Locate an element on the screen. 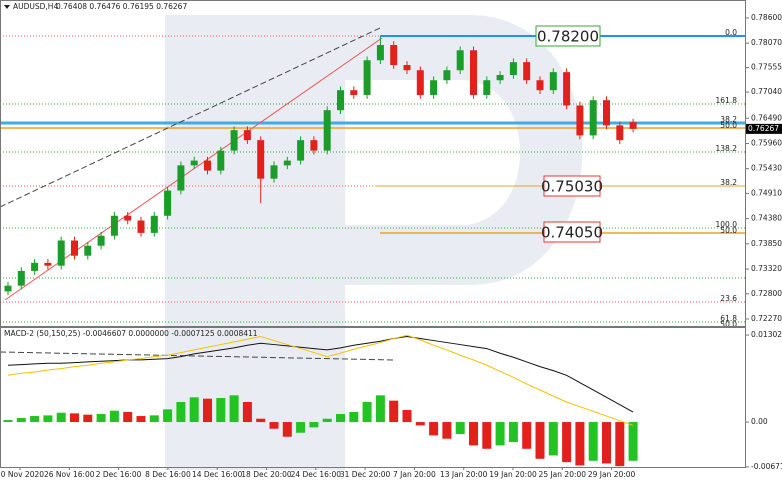 This screenshot has width=782, height=485. x-tick-label: 19 Jan 20:00 is located at coordinates (513, 474).